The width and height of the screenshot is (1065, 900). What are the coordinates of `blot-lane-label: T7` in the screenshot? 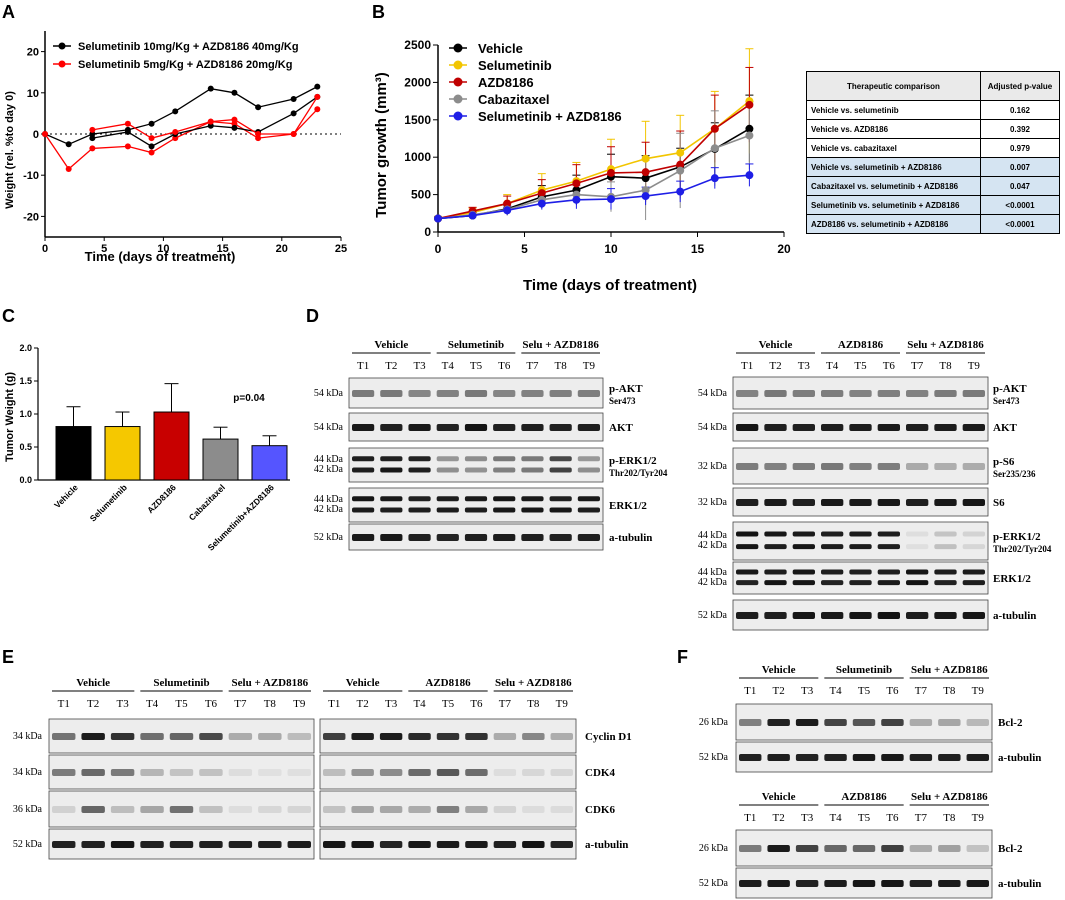 It's located at (240, 704).